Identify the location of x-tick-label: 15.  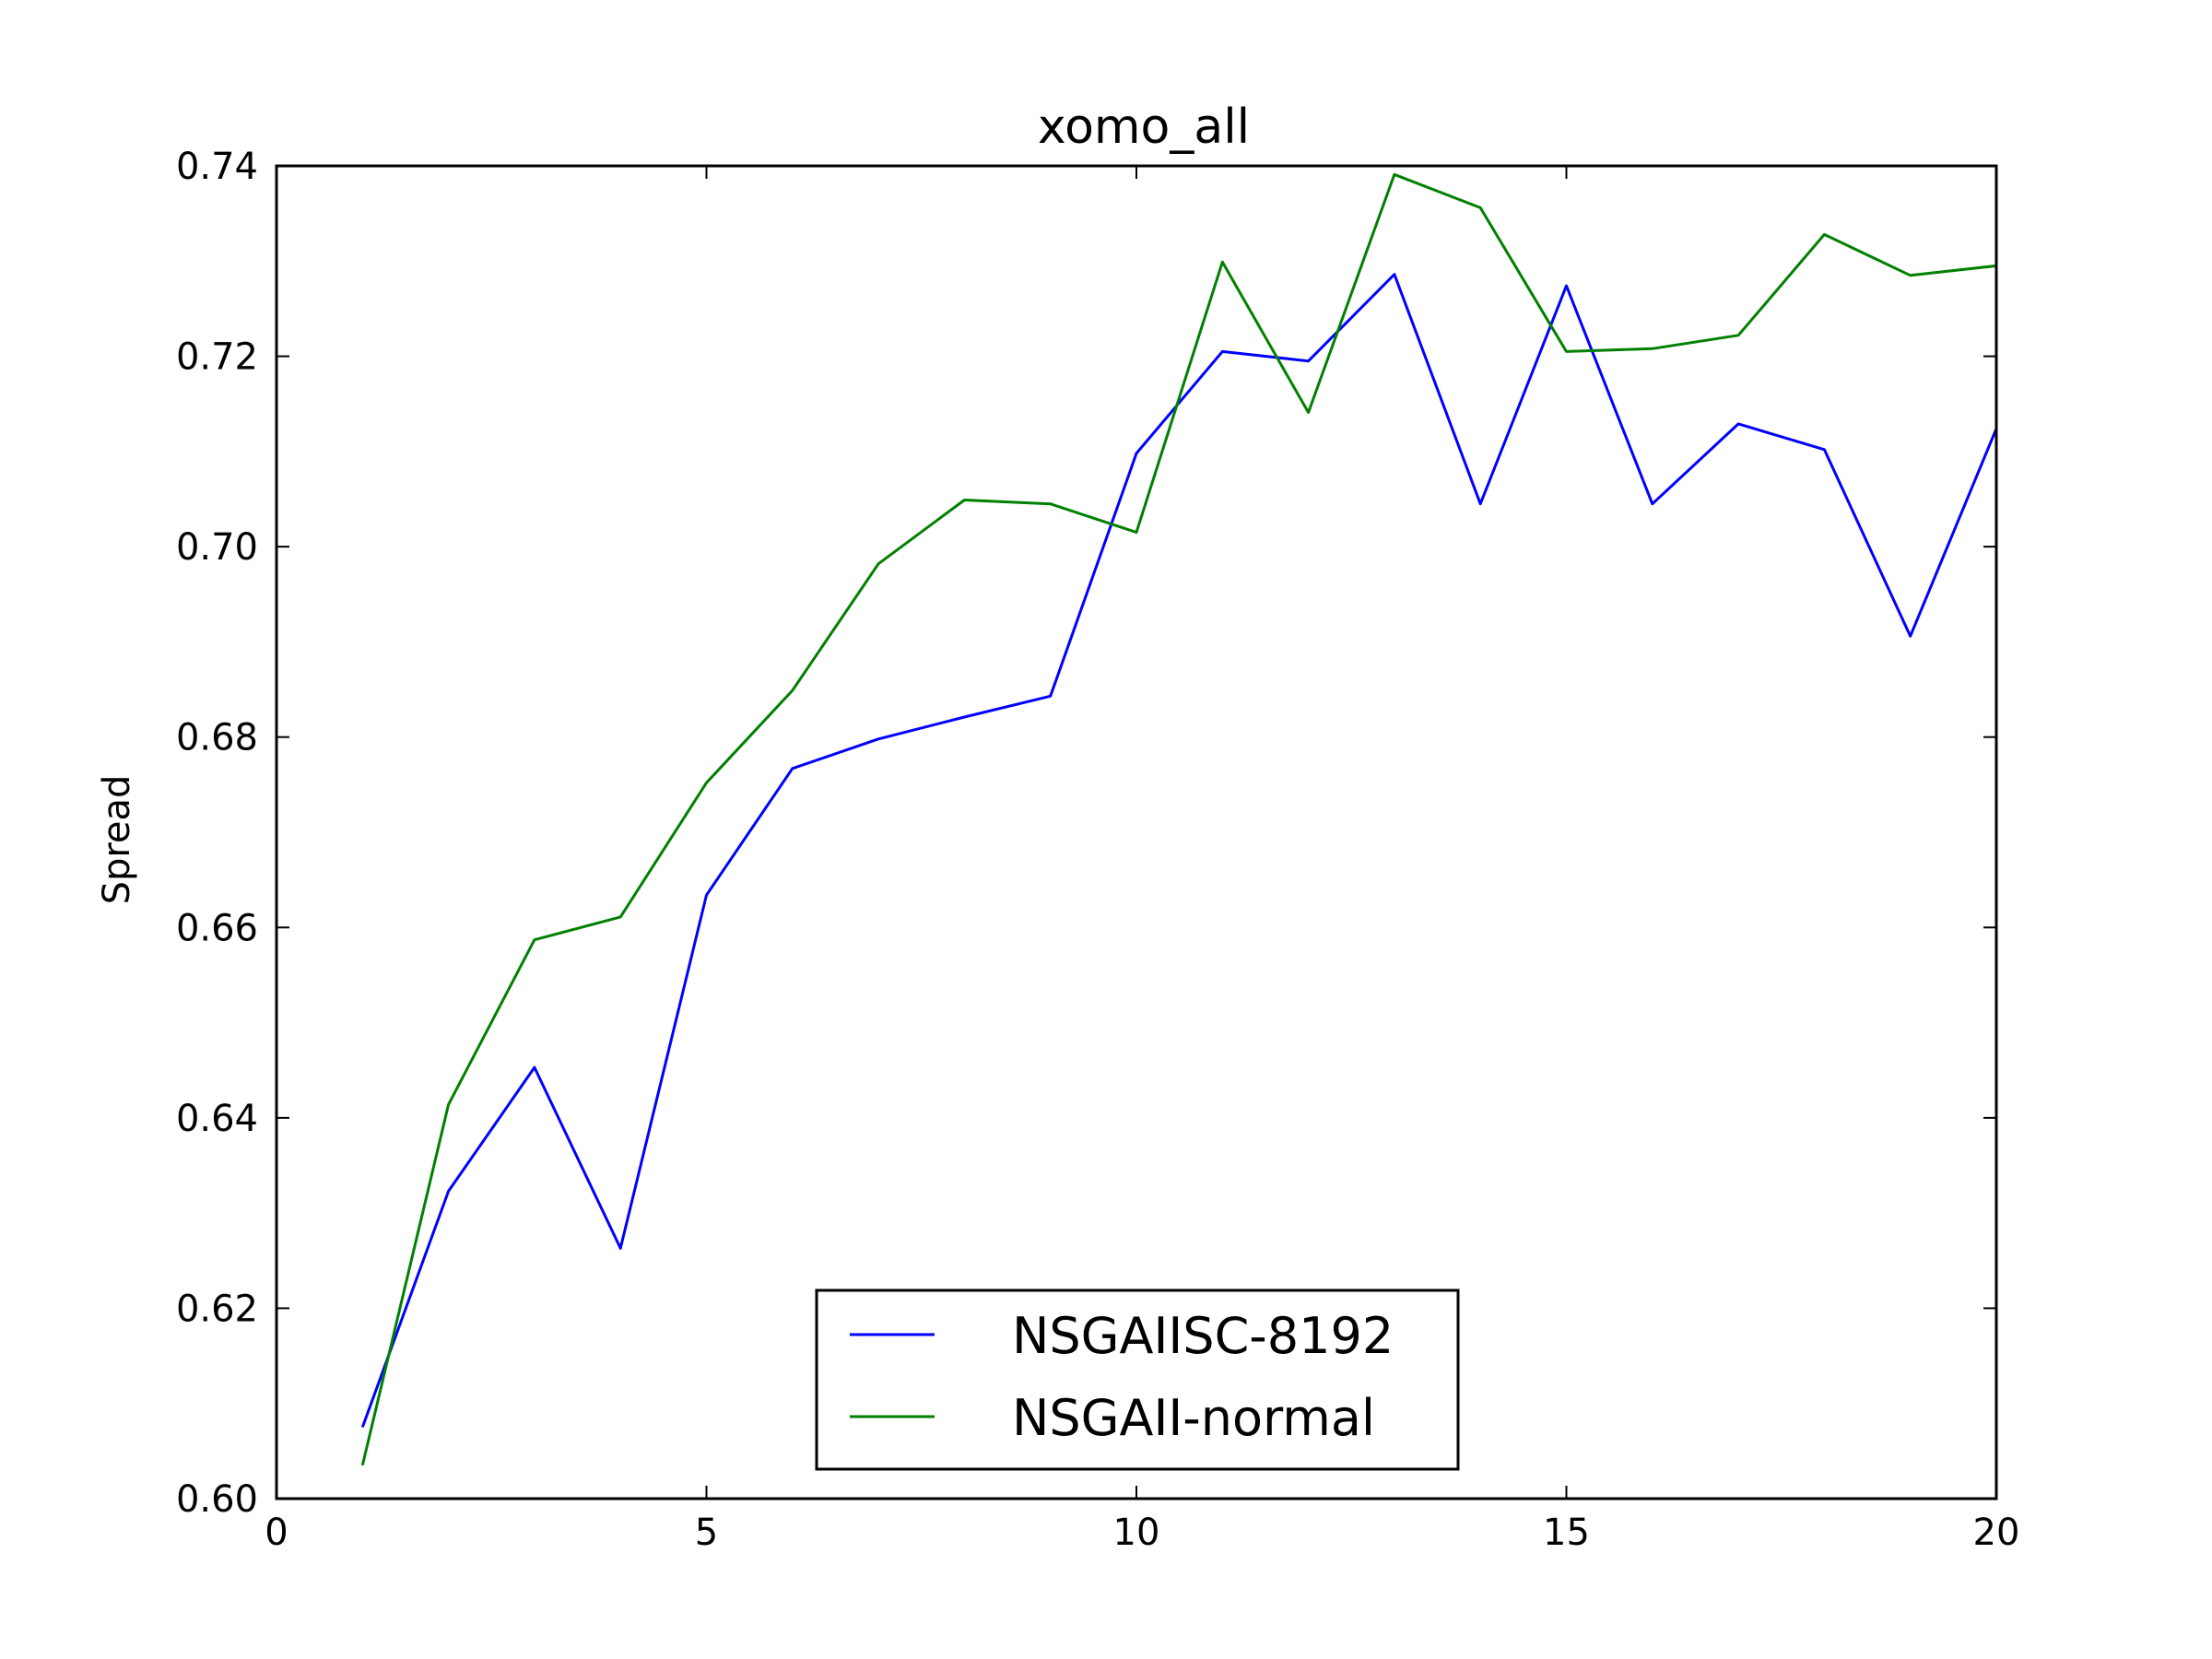
(1566, 1533).